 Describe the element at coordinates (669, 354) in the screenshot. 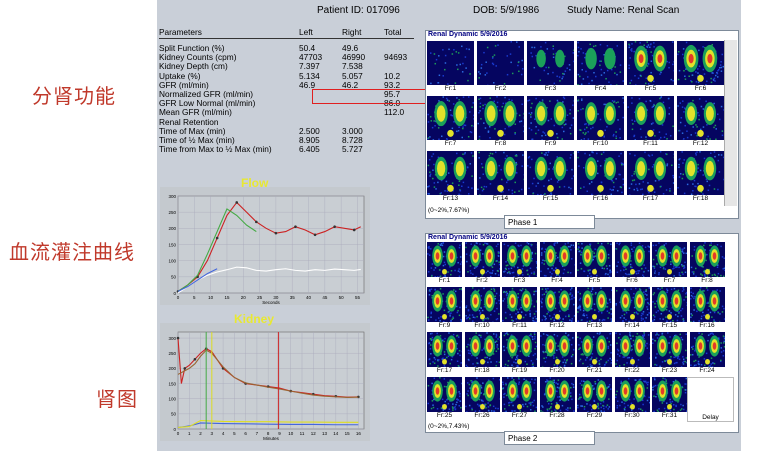

I see `scan-frame: Fr:23` at that location.